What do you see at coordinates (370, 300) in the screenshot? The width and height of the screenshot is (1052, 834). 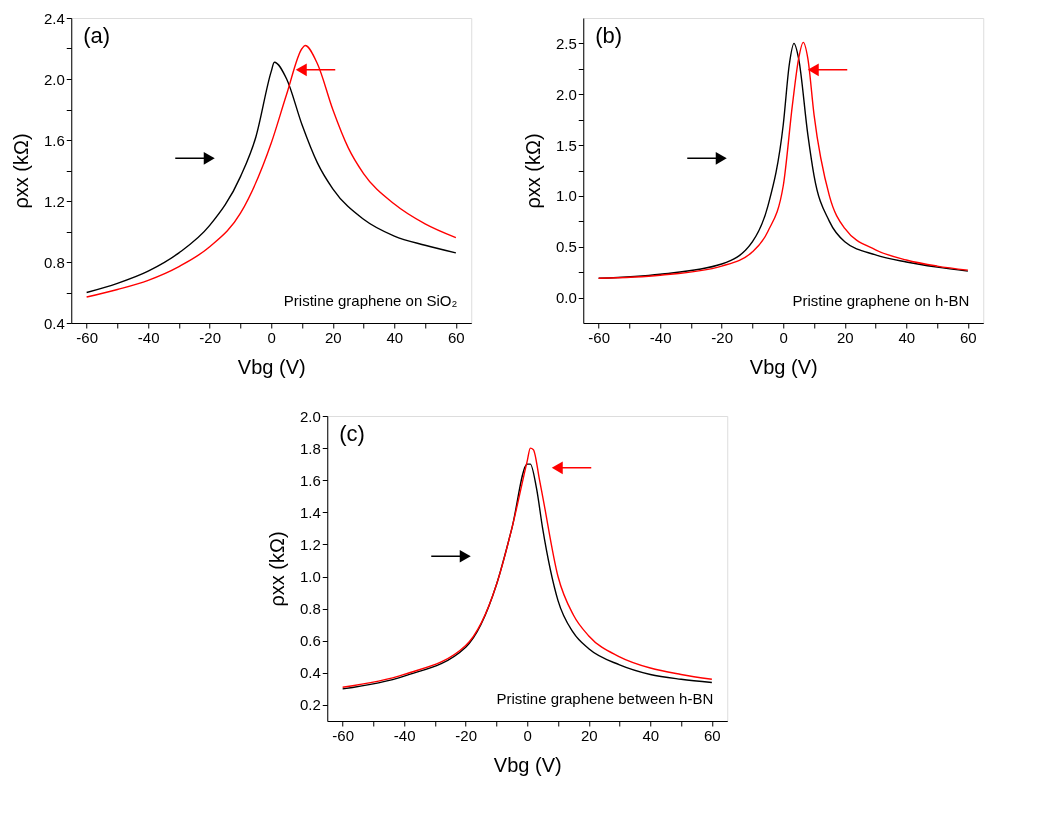 I see `annotation: Pristine graphene on SiO₂` at bounding box center [370, 300].